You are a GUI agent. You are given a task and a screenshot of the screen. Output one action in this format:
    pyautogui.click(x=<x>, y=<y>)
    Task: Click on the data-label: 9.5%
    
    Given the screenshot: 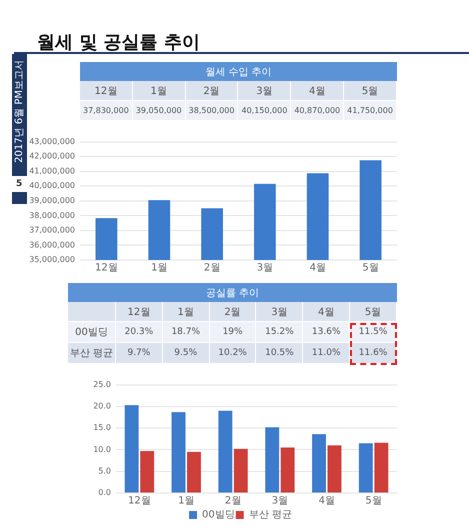 What is the action you would take?
    pyautogui.click(x=186, y=353)
    